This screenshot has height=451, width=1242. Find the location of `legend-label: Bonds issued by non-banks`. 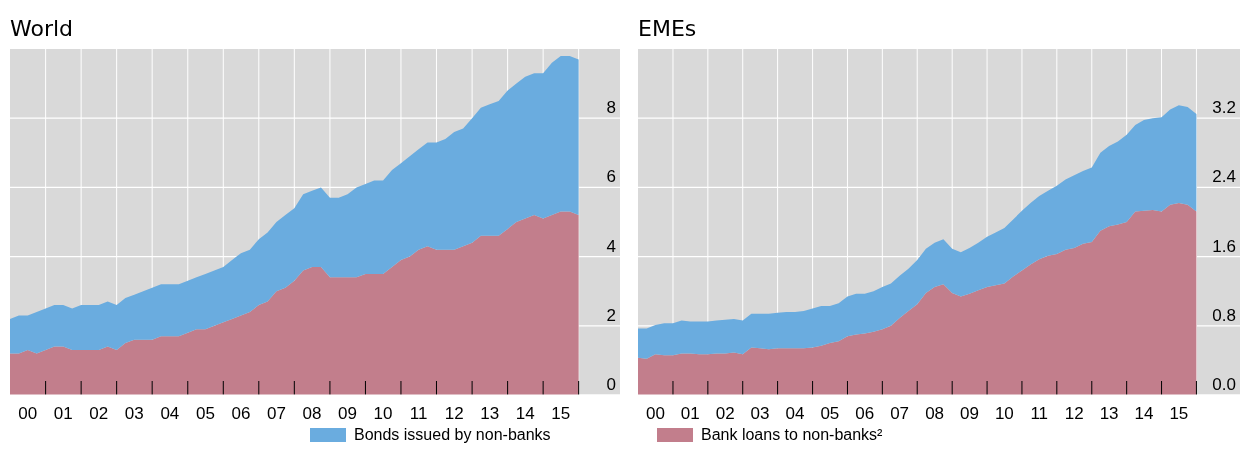

legend-label: Bonds issued by non-banks is located at coordinates (452, 434).